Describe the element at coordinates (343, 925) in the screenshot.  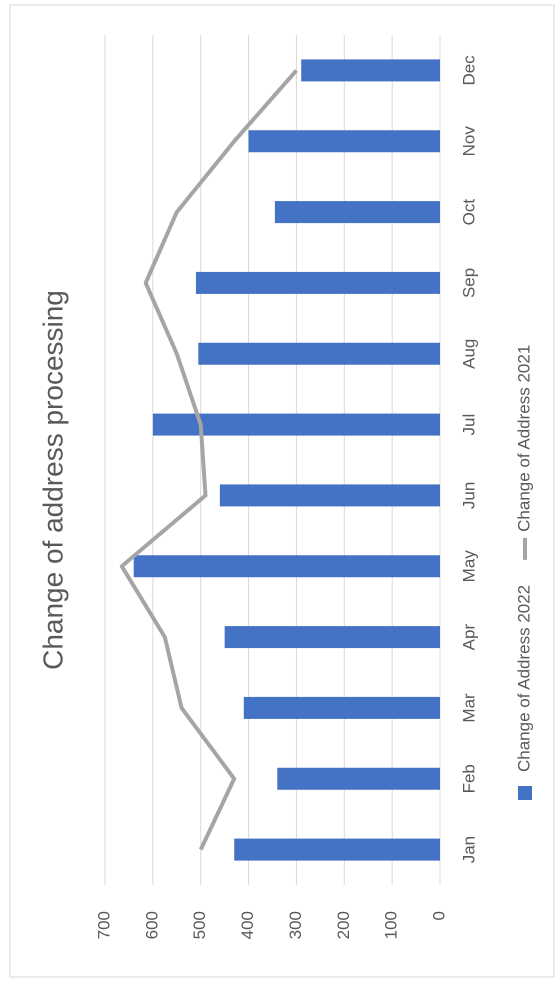
I see `y-tick-label: 200` at that location.